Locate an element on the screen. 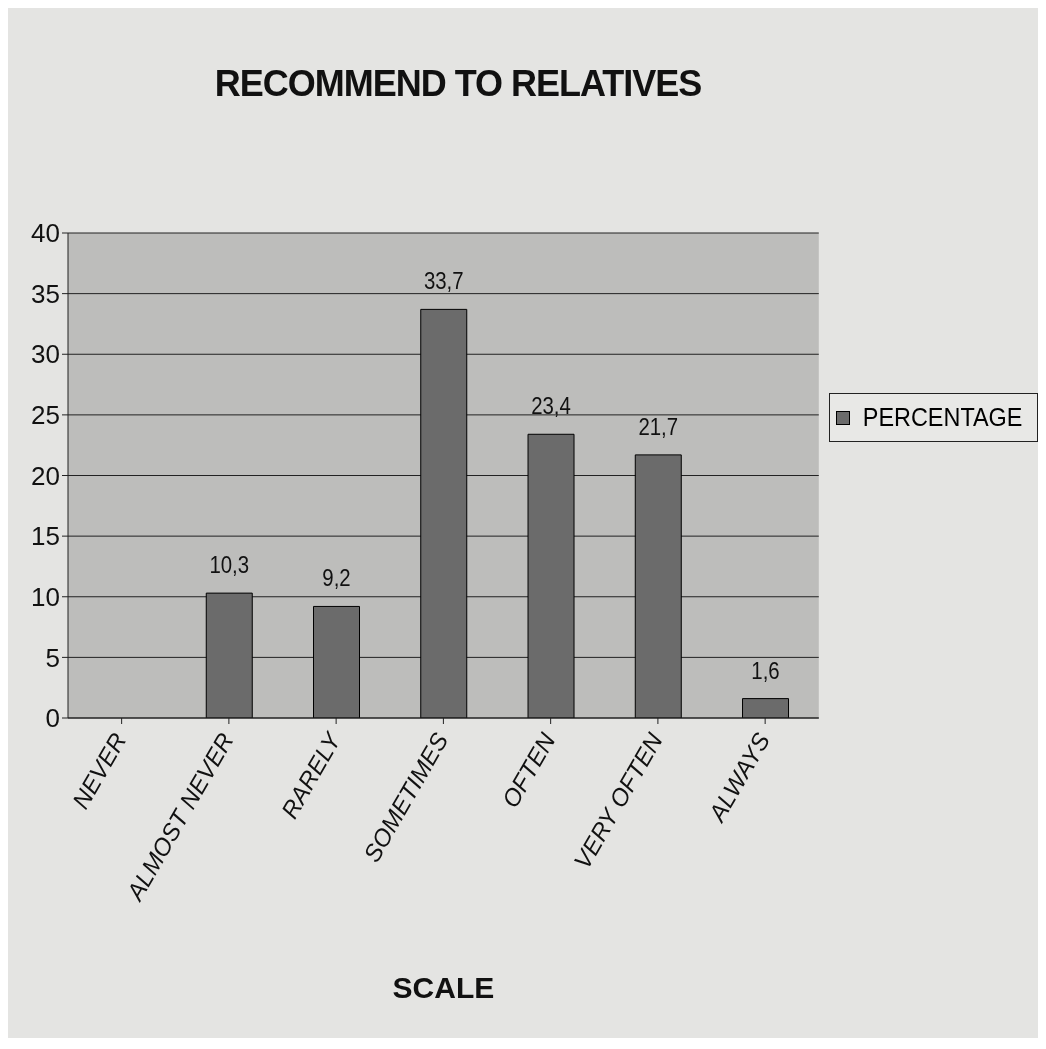  y-tick-label: 35 is located at coordinates (45, 293).